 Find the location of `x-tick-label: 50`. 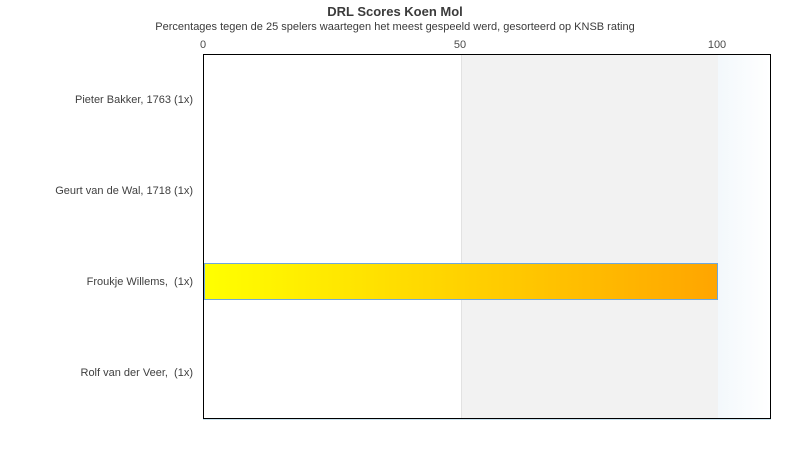

x-tick-label: 50 is located at coordinates (460, 45).